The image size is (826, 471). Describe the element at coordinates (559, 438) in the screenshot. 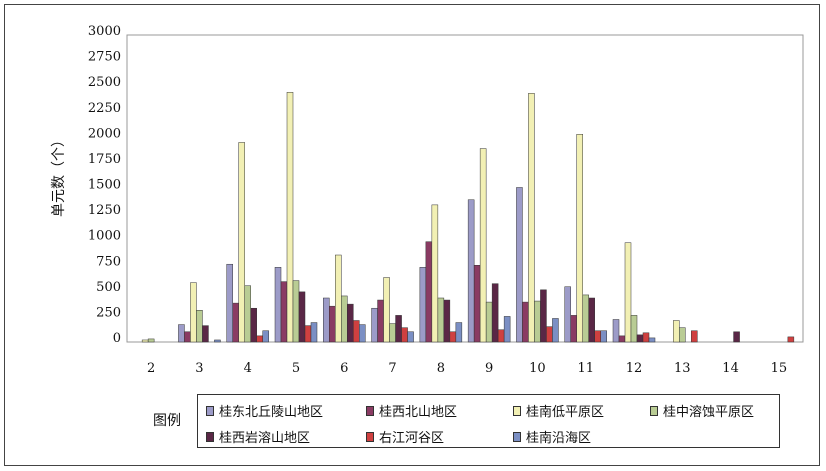

I see `legend-label: 桂南沿海区` at that location.